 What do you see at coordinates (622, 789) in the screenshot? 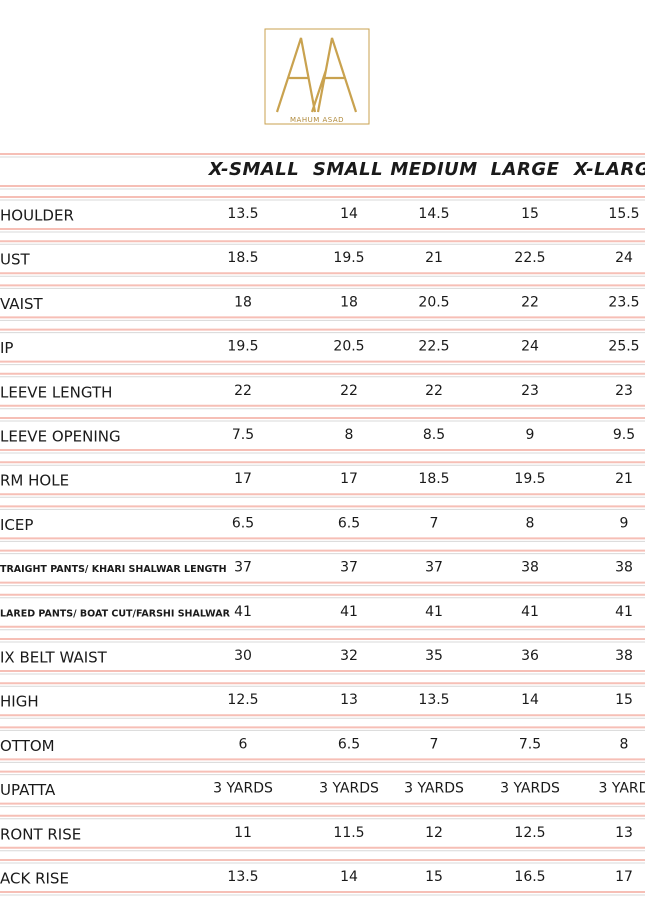
I see `cell-value: 3 YARD` at bounding box center [622, 789].